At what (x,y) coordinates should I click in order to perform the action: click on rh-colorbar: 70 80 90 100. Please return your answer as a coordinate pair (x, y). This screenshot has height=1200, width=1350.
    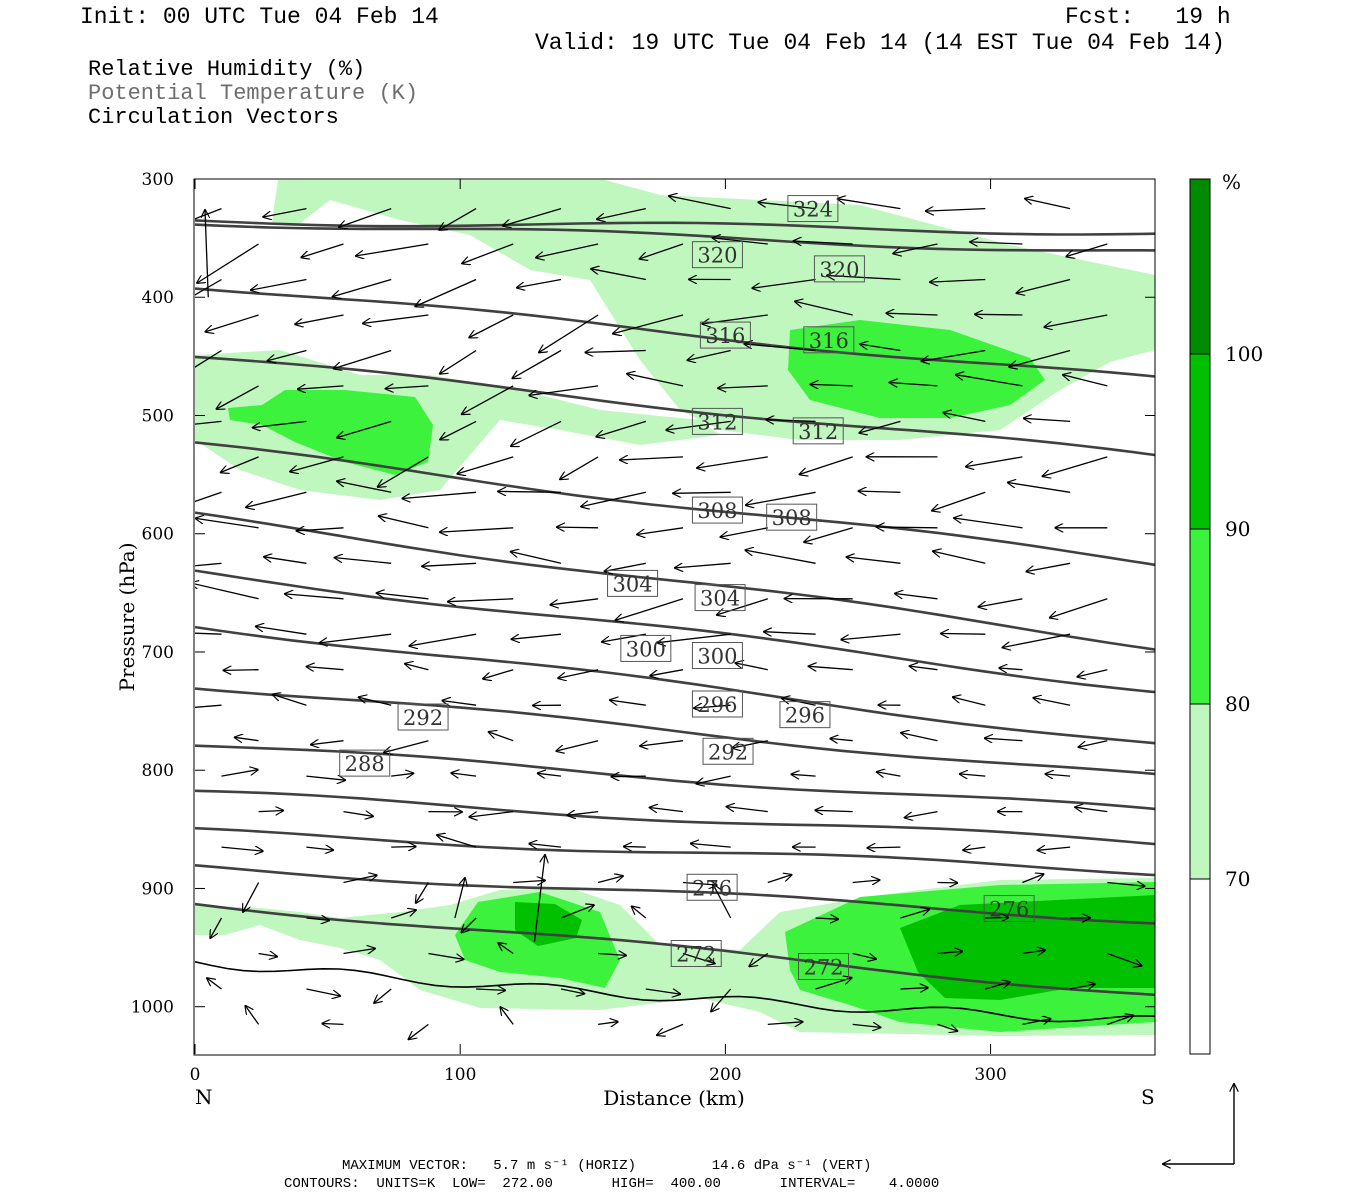
    Looking at the image, I should click on (1226, 616).